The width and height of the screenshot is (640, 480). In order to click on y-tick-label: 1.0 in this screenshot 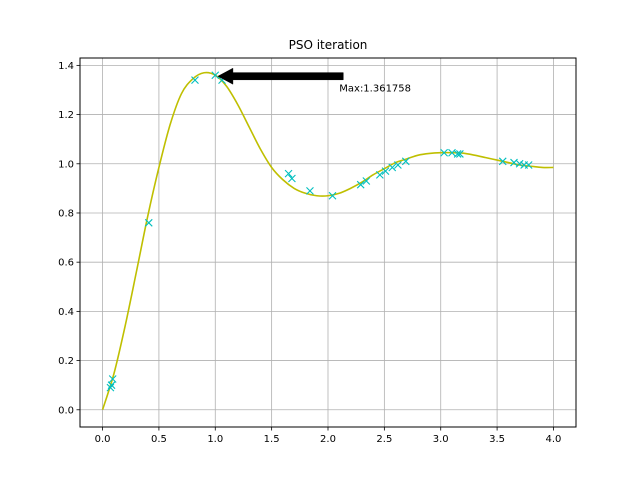, I will do `click(66, 164)`.